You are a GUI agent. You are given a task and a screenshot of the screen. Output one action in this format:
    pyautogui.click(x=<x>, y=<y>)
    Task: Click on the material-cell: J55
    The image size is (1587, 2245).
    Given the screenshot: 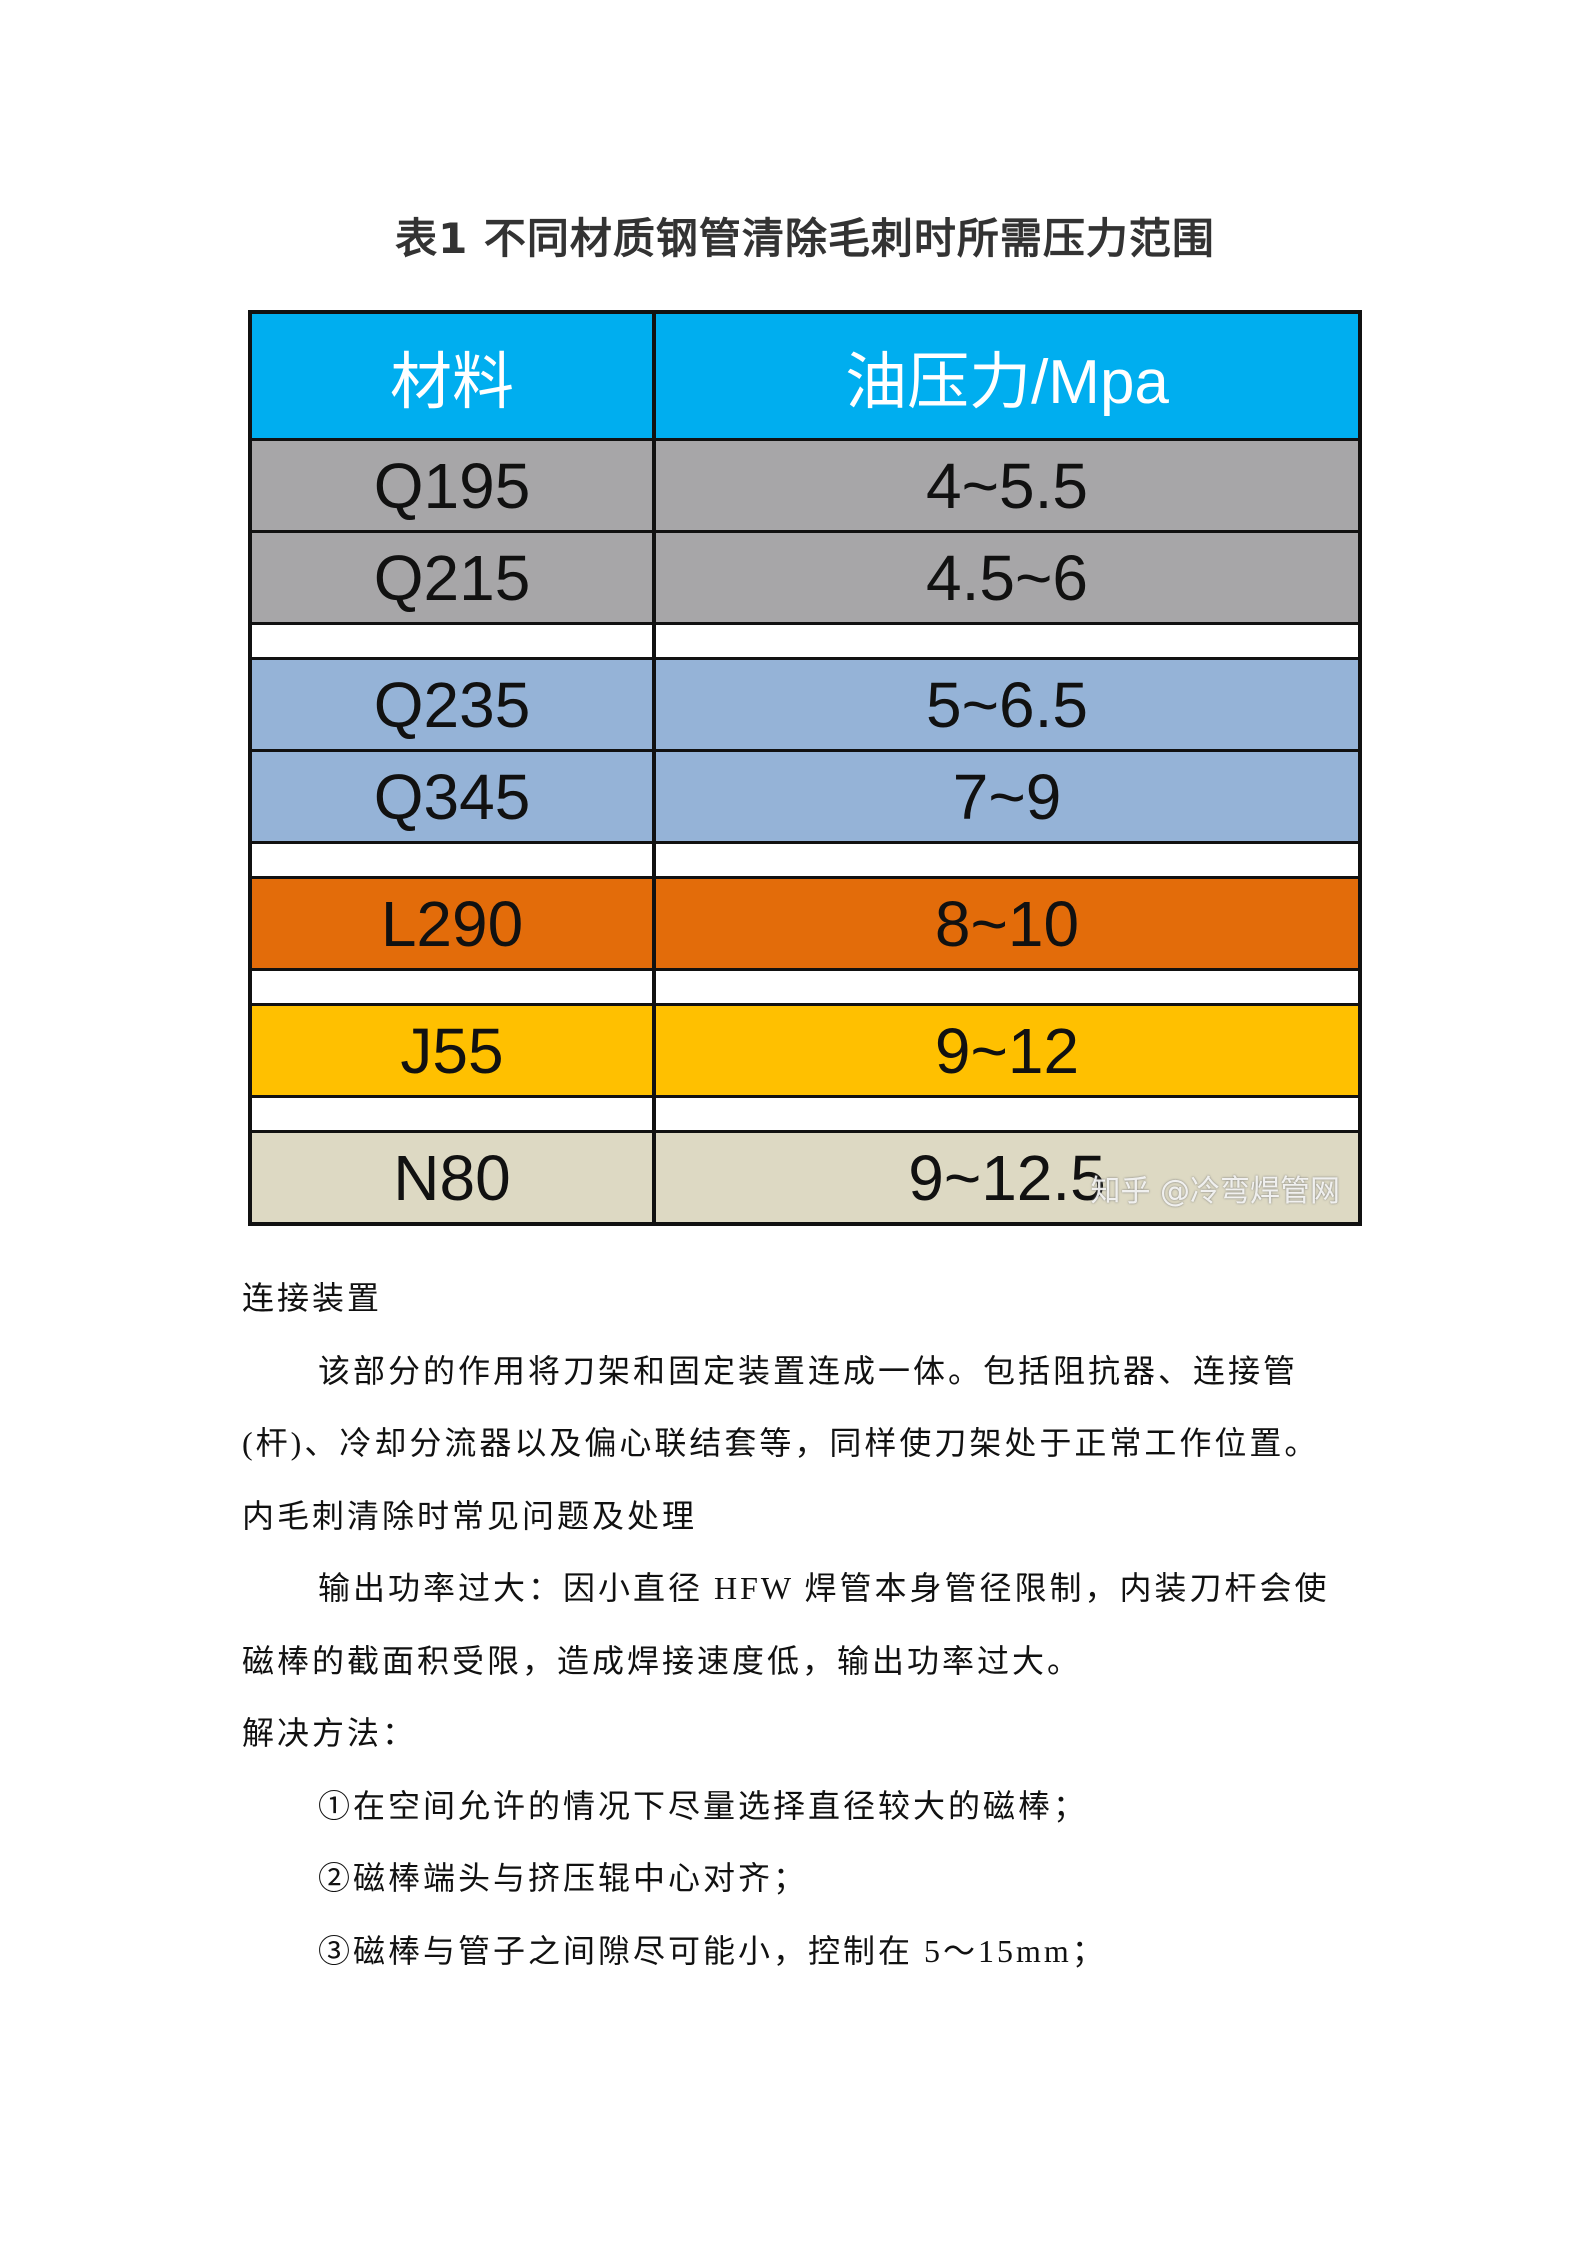 What is the action you would take?
    pyautogui.click(x=452, y=1050)
    